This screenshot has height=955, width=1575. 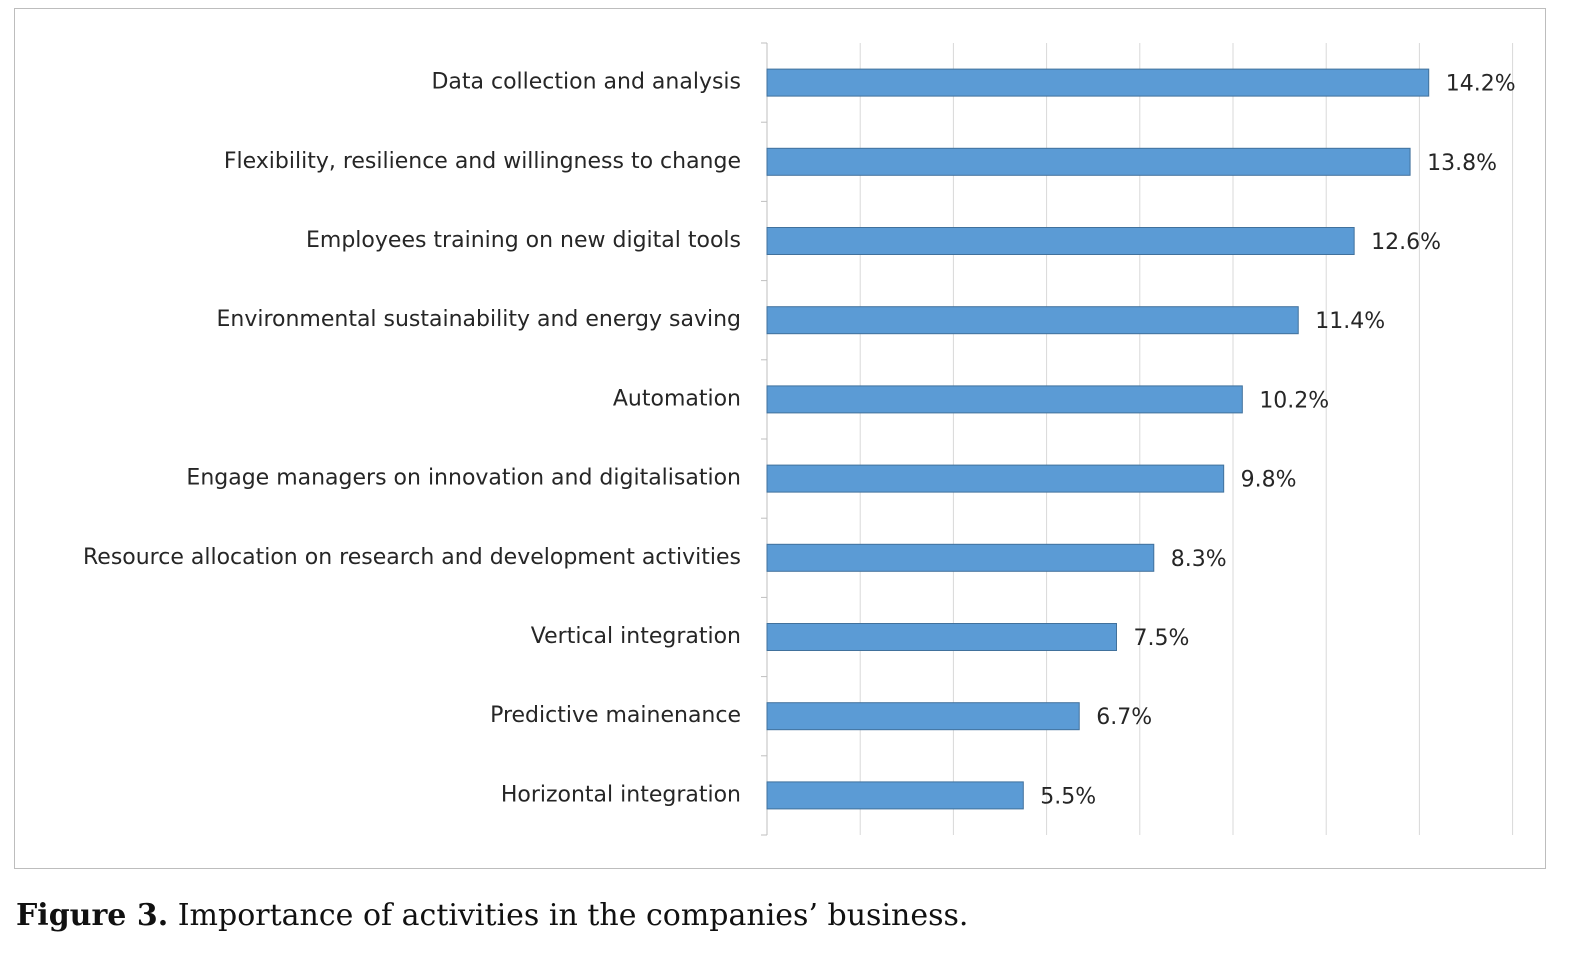 I want to click on data-label: 9.8%, so click(x=1269, y=480).